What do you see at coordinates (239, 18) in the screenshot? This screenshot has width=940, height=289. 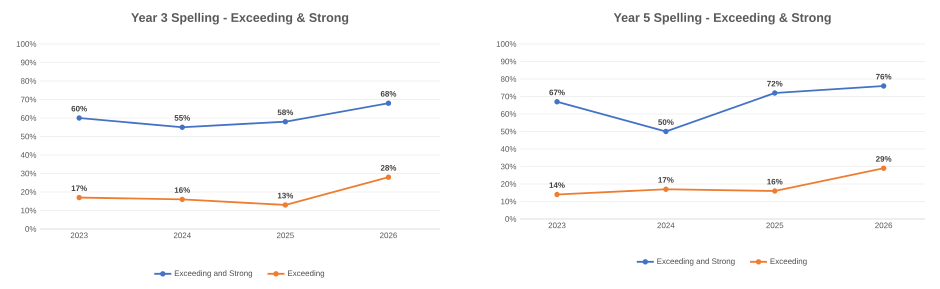 I see `chart-title: Year 3 Spelling - Exceeding & Strong` at bounding box center [239, 18].